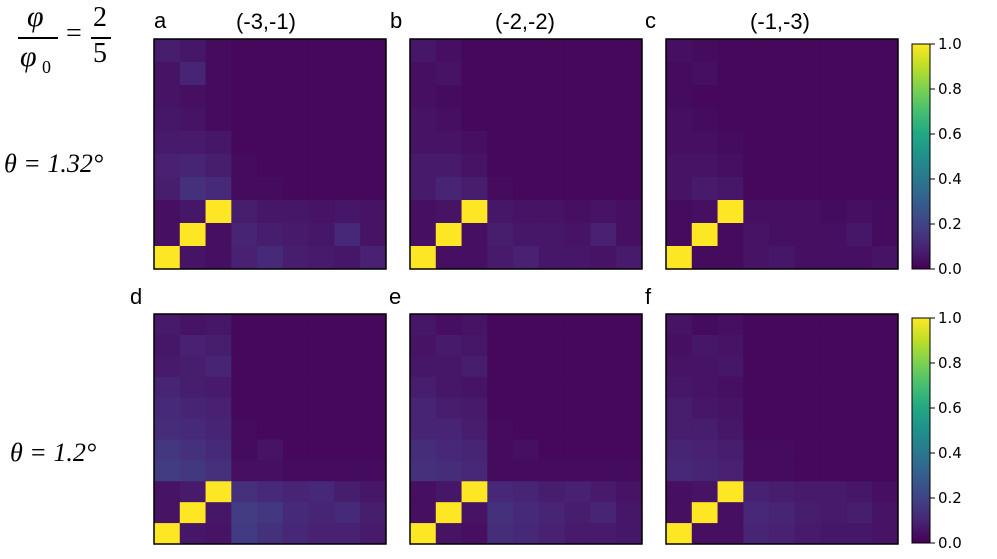 This screenshot has height=559, width=997. What do you see at coordinates (650, 20) in the screenshot?
I see `panel-letter-c: c` at bounding box center [650, 20].